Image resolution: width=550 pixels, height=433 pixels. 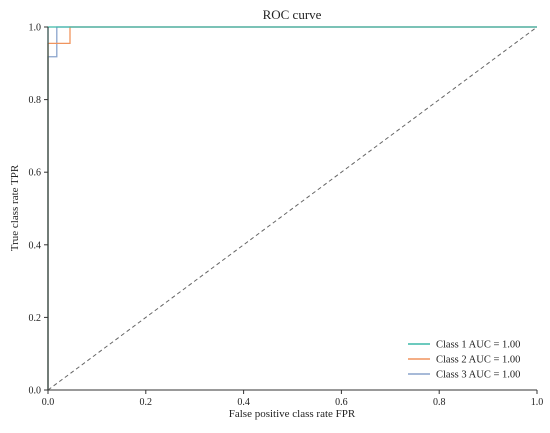 I want to click on legend-label-class-3: Class 3 AUC = 1.00, so click(x=478, y=375).